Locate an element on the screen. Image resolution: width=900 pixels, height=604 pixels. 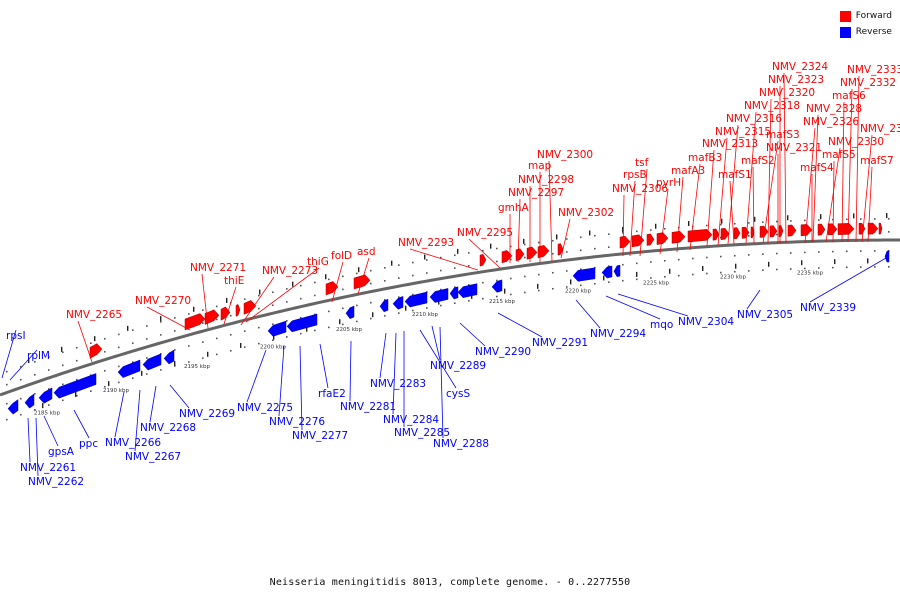
forward-swatch is located at coordinates (845, 16).